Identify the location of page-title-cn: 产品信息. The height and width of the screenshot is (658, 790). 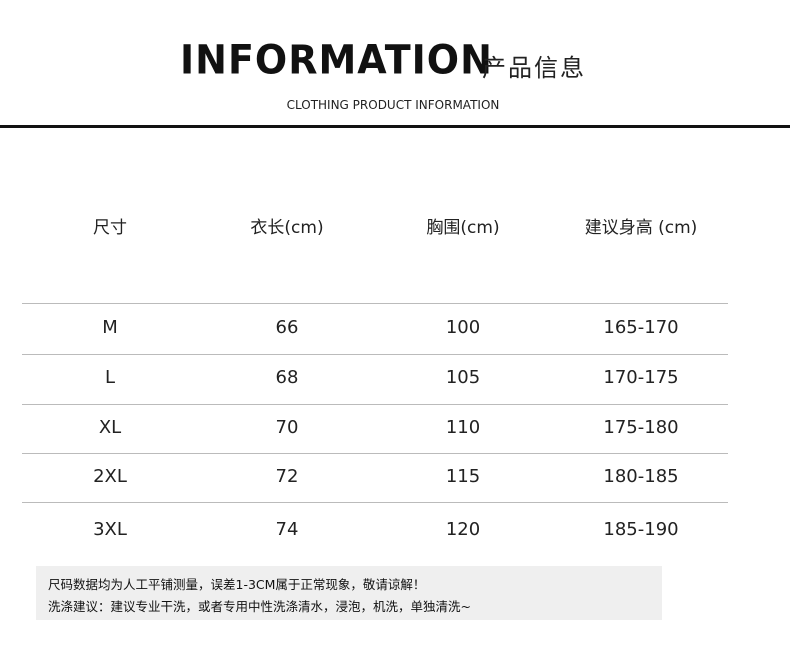
(534, 68).